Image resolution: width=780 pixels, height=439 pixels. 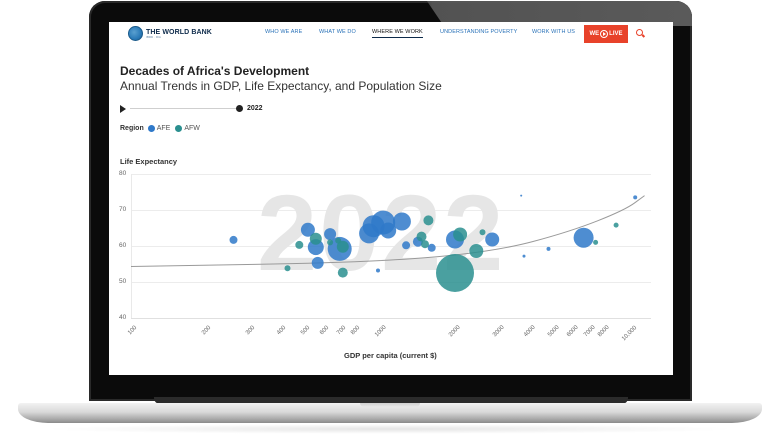 What do you see at coordinates (639, 32) in the screenshot?
I see `search-icon` at bounding box center [639, 32].